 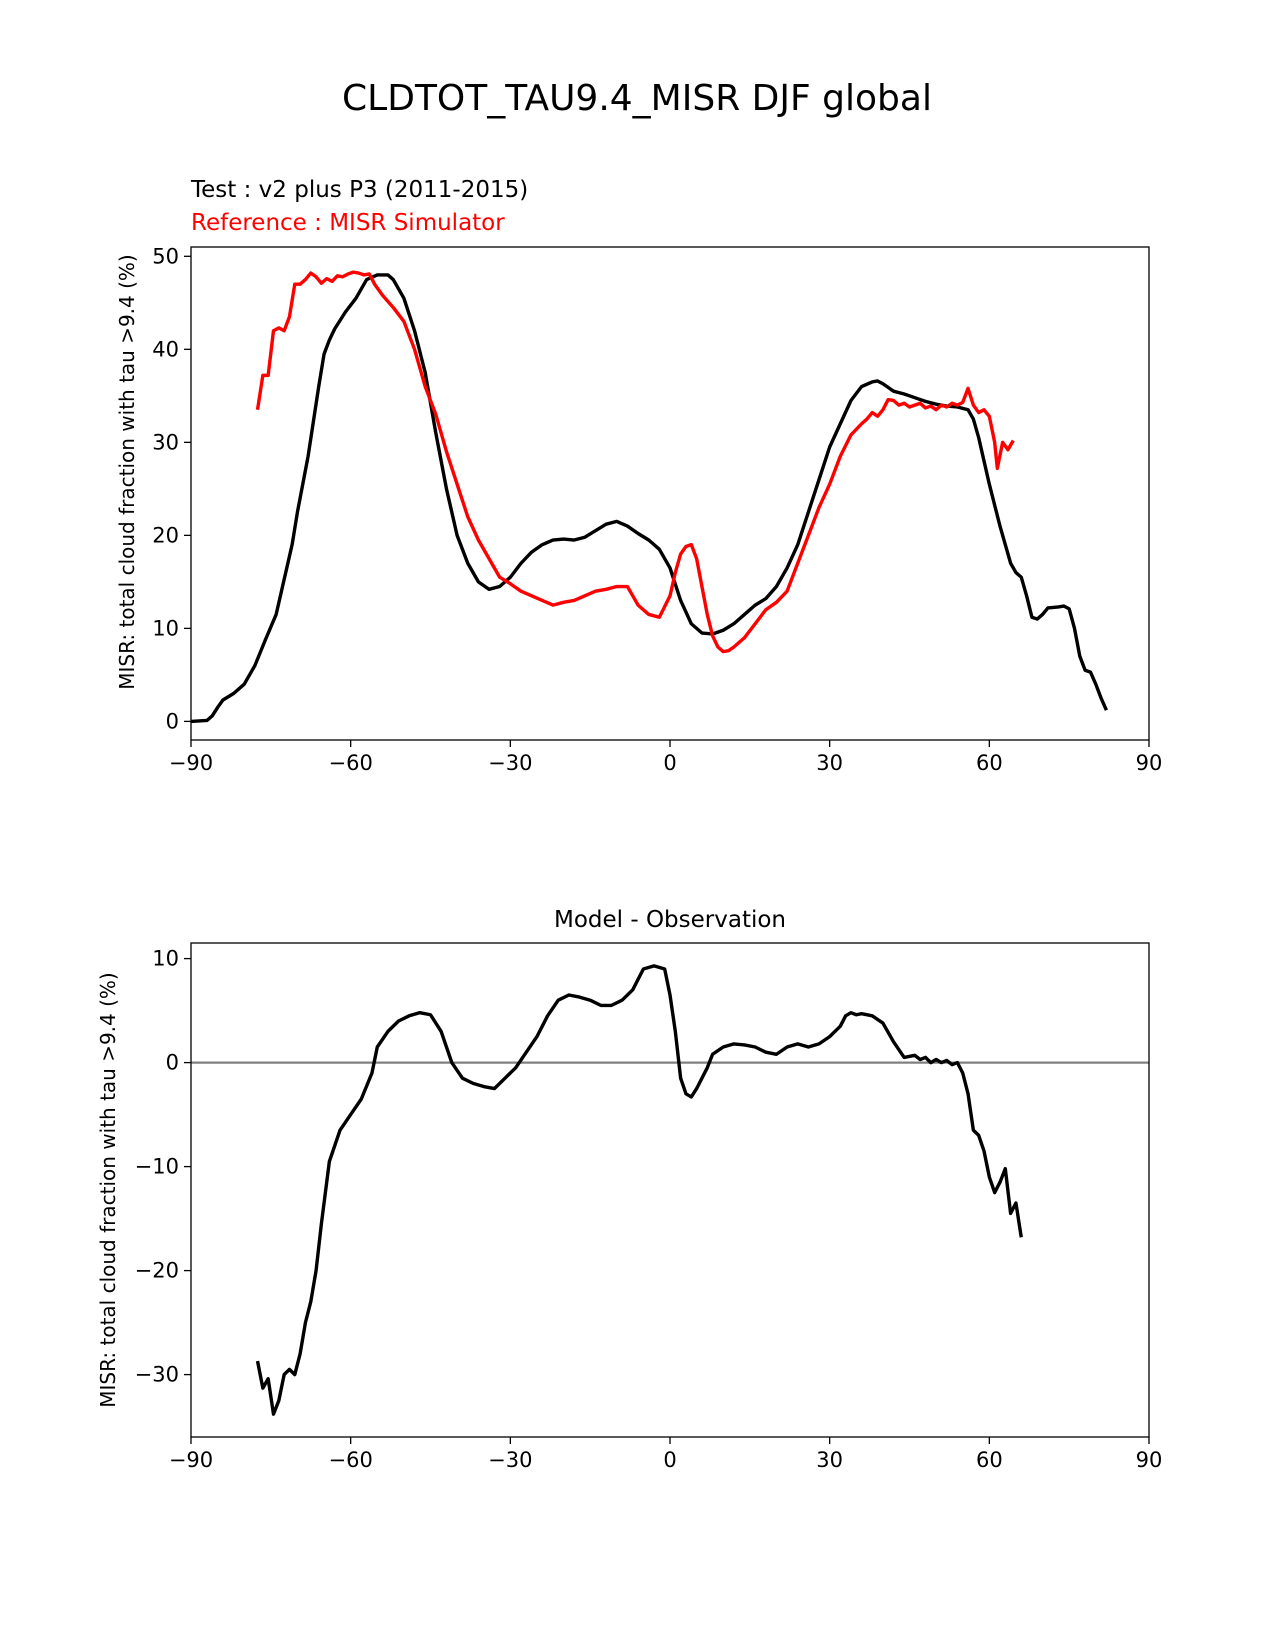 What do you see at coordinates (165, 628) in the screenshot?
I see `top-ytick-label: 10` at bounding box center [165, 628].